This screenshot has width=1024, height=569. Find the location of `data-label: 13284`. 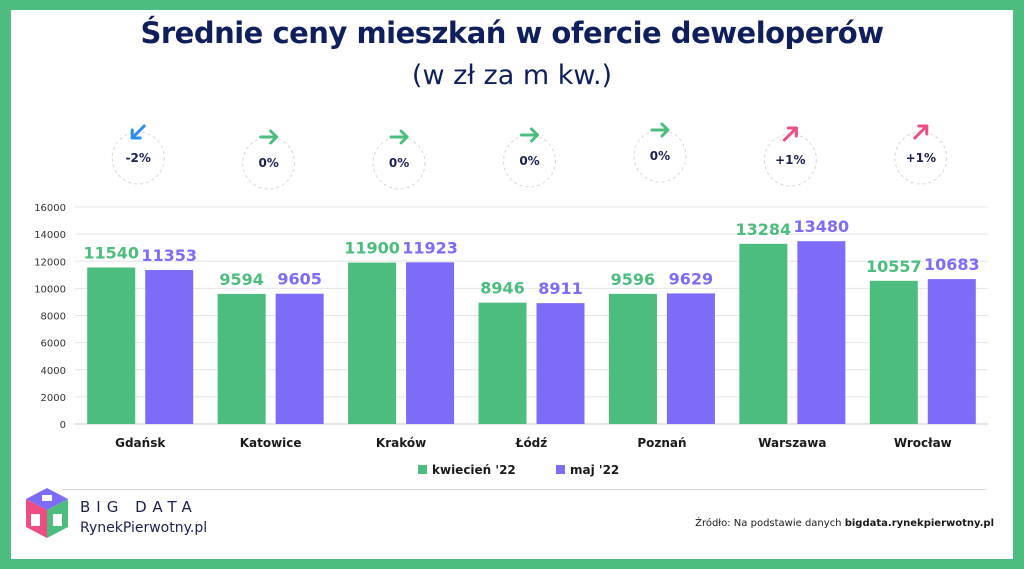

data-label: 13284 is located at coordinates (764, 229).